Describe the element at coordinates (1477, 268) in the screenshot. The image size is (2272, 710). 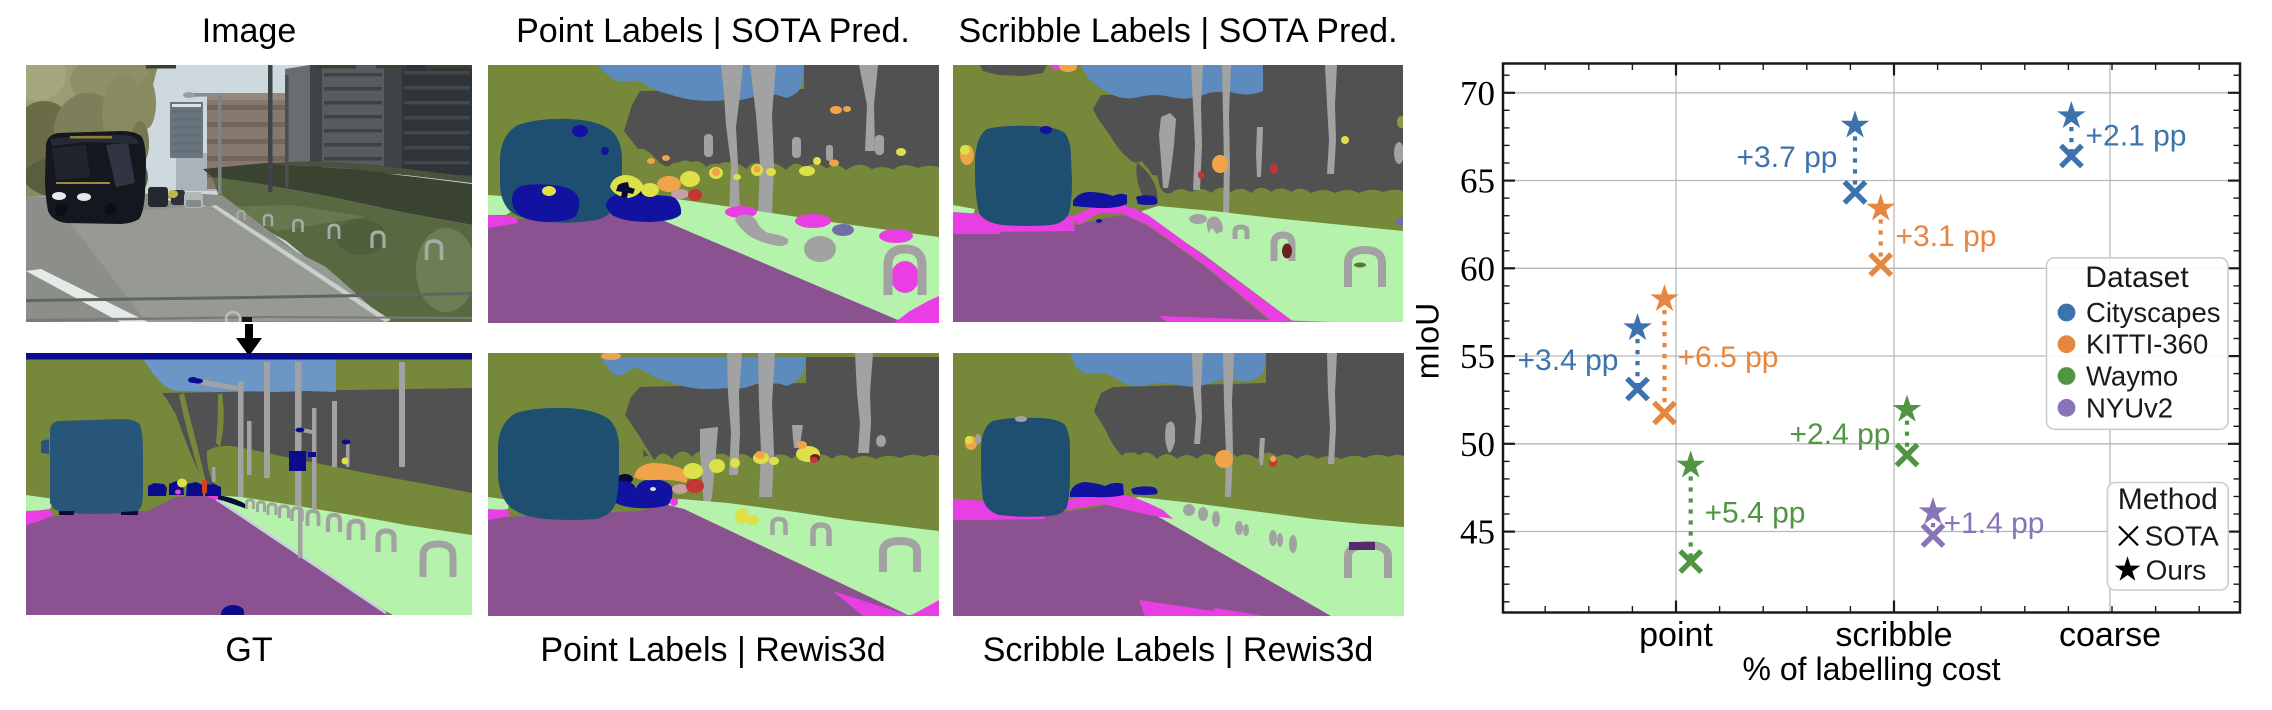
I see `svg-text: 60` at that location.